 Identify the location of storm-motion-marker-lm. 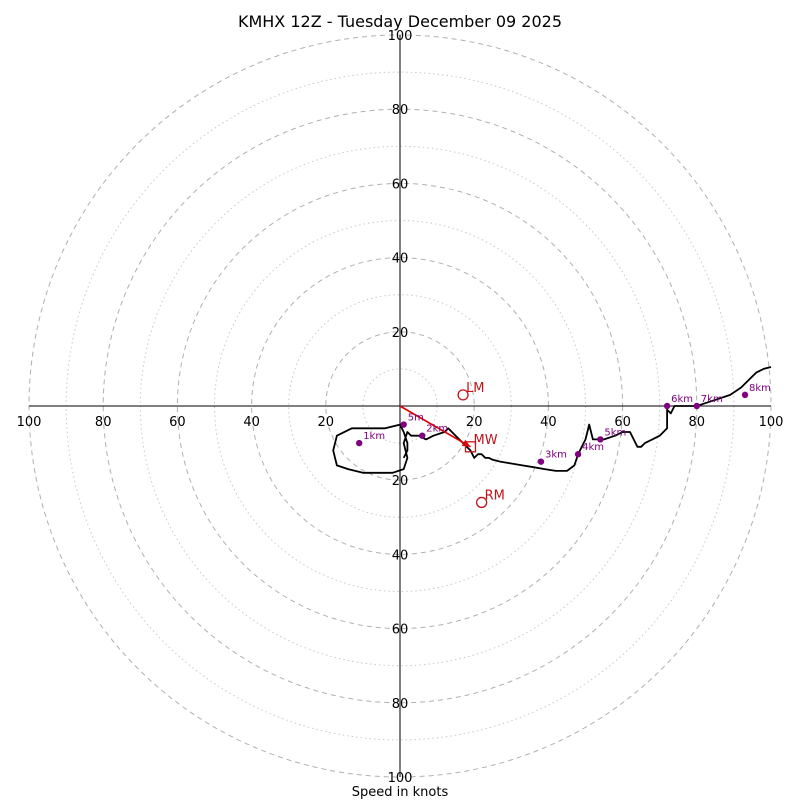
(463, 395).